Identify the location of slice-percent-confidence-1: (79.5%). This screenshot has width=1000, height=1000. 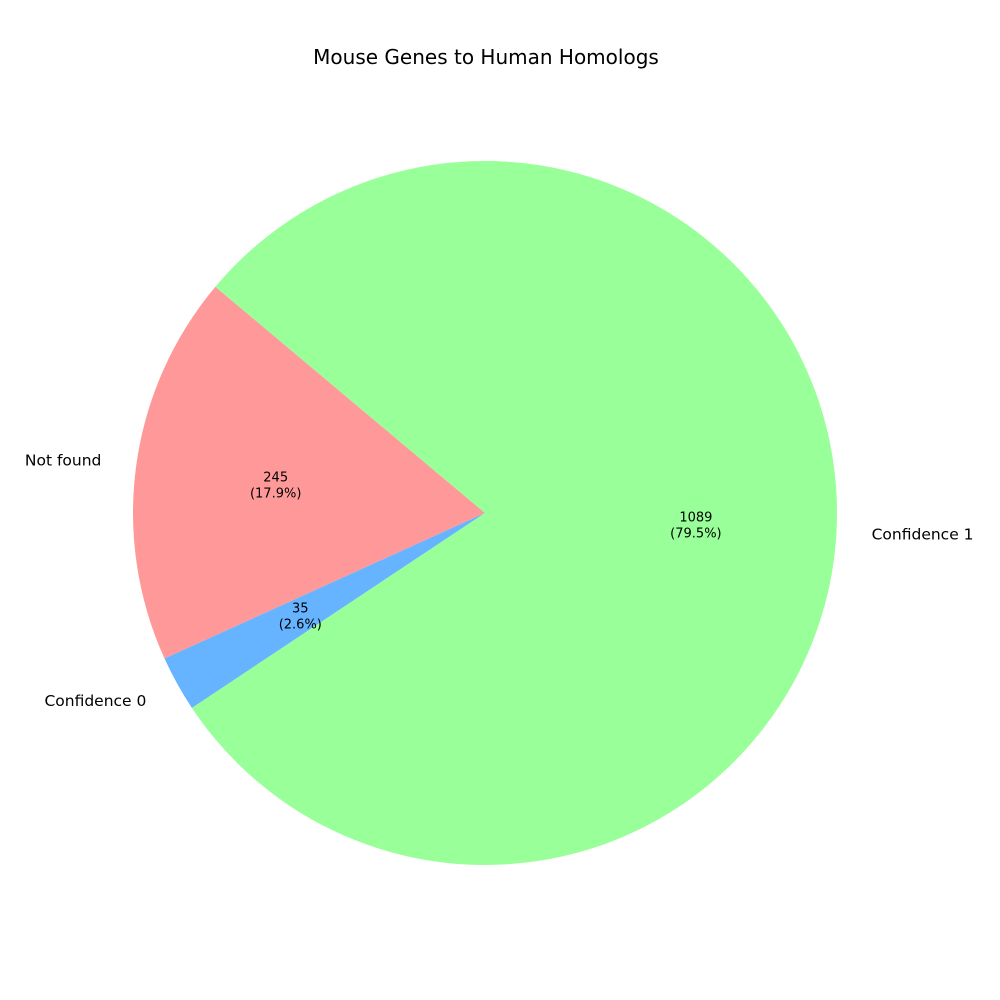
(695, 534).